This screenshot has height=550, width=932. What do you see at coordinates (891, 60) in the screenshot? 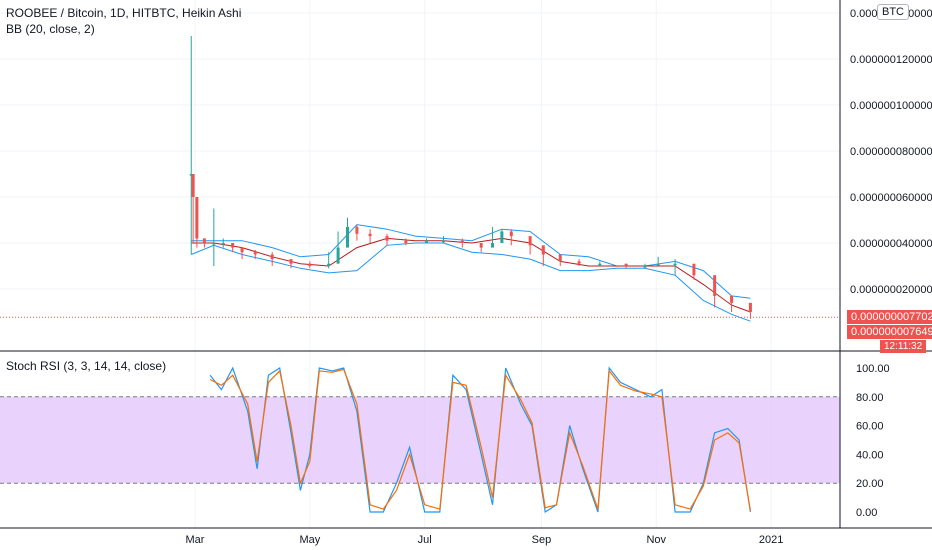
I see `price-tick-label: 0.000000120000` at bounding box center [891, 60].